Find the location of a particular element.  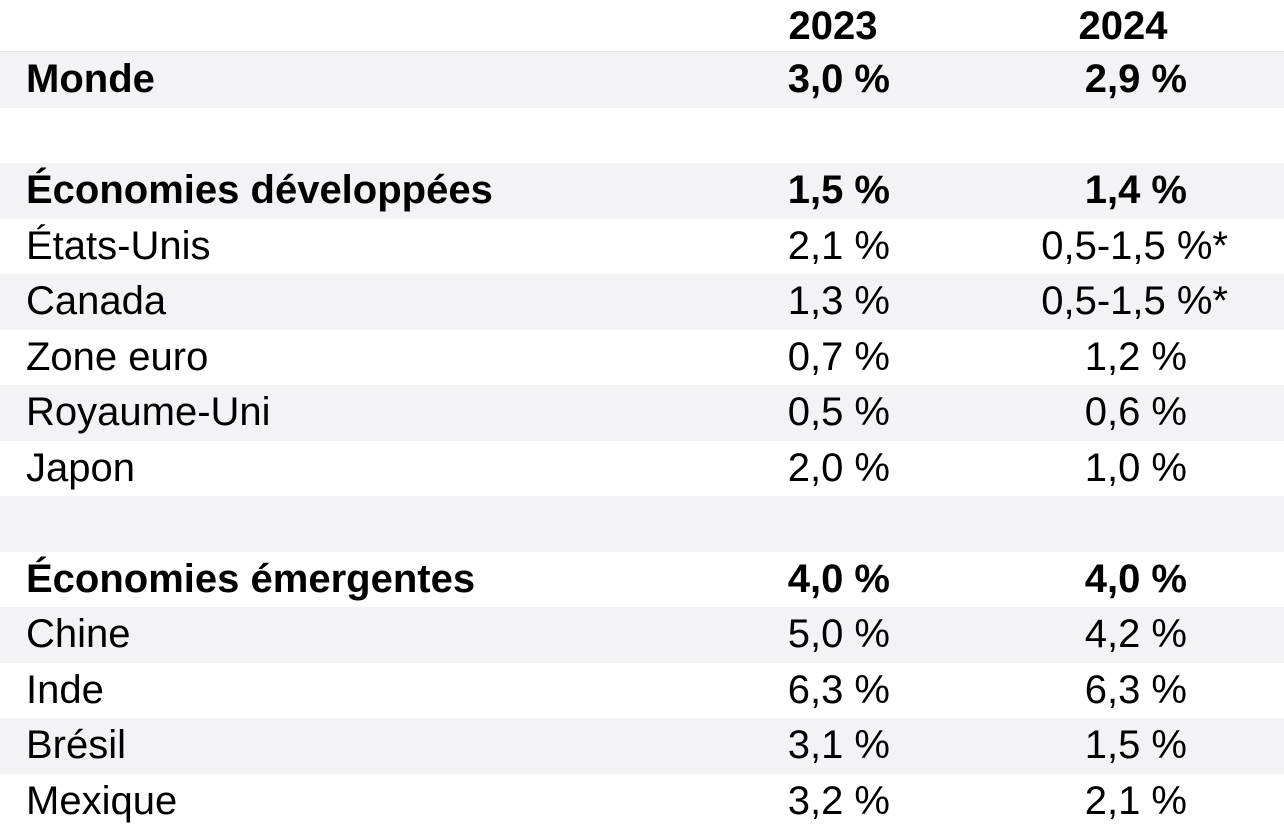

row-label: États-Unis is located at coordinates (118, 245).